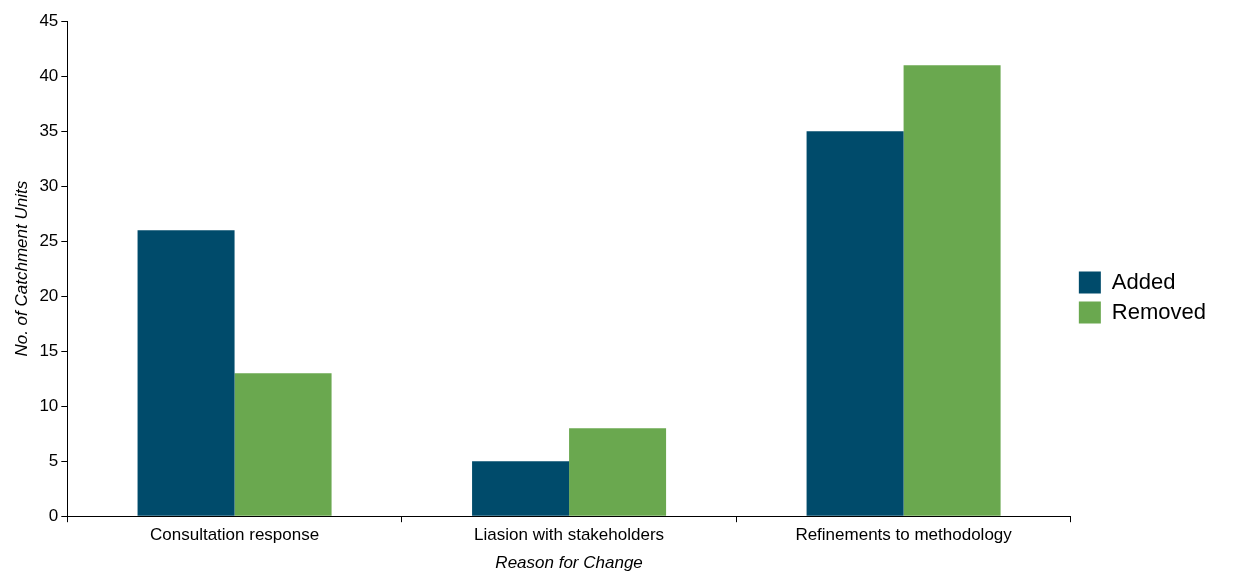 This screenshot has width=1234, height=585. What do you see at coordinates (1143, 281) in the screenshot?
I see `legend-label: Added` at bounding box center [1143, 281].